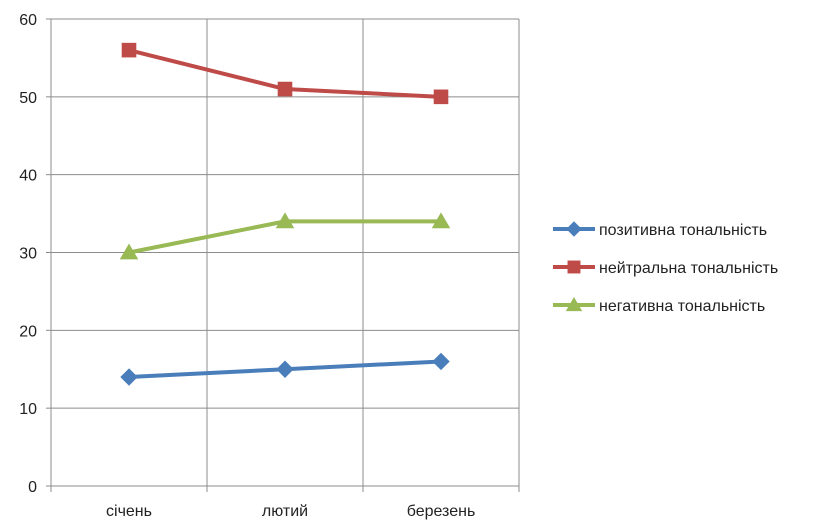 The image size is (813, 527). I want to click on x-tick-label: лютий, so click(285, 511).